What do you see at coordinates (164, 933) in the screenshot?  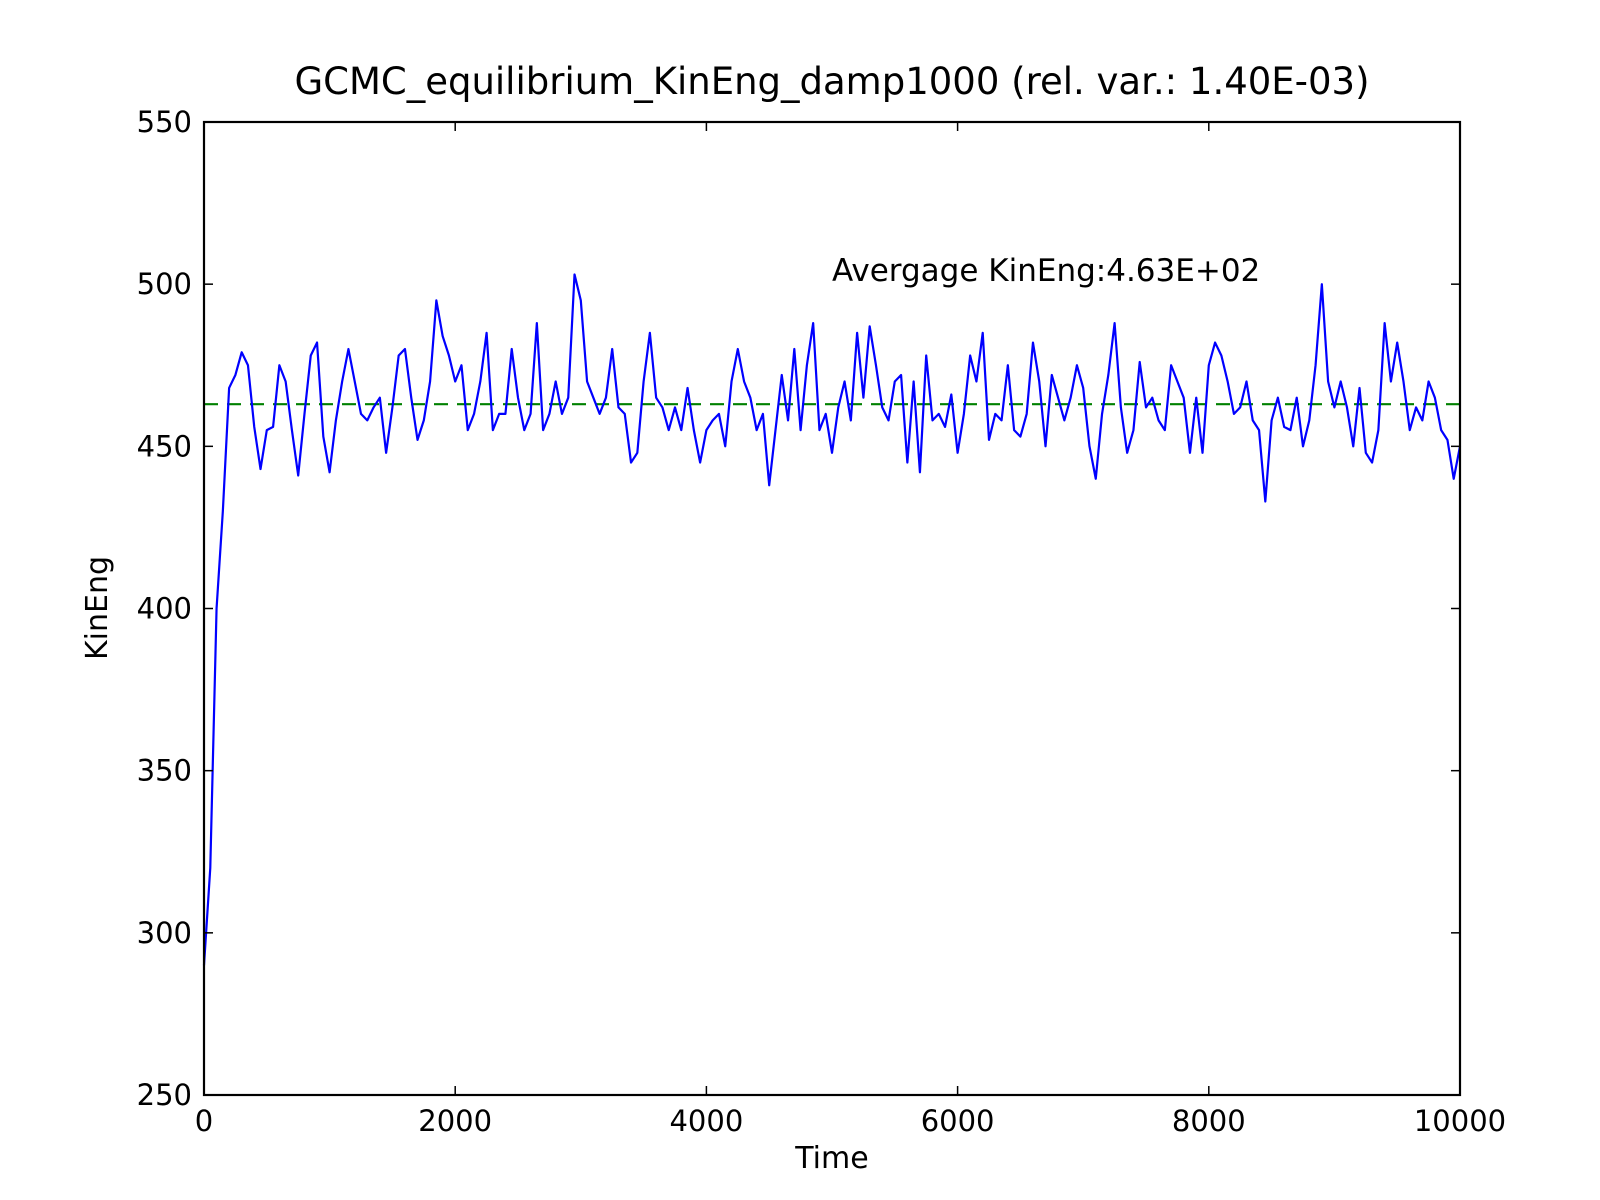 I see `y-tick-label: 300` at bounding box center [164, 933].